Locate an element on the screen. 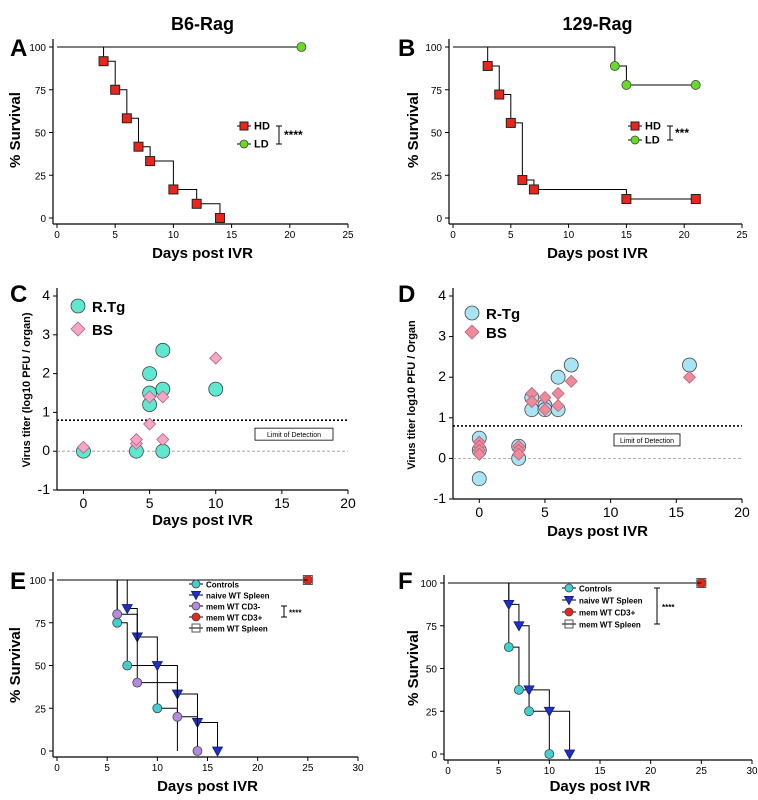 This screenshot has height=800, width=758. y-axis-label: Virus titer log10 PFU / Organ is located at coordinates (412, 395).